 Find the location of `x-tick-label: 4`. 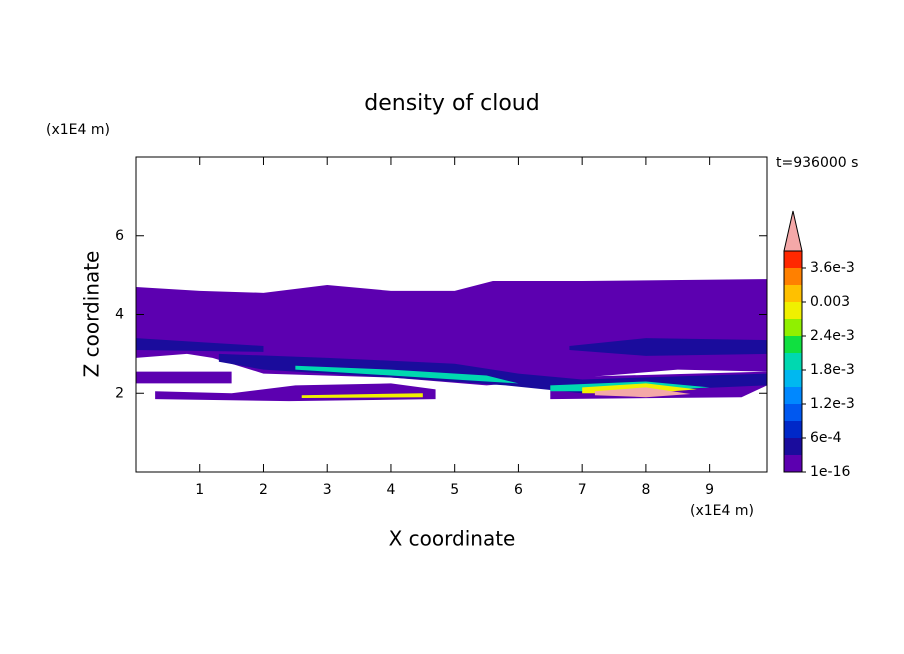

x-tick-label: 4 is located at coordinates (390, 490).